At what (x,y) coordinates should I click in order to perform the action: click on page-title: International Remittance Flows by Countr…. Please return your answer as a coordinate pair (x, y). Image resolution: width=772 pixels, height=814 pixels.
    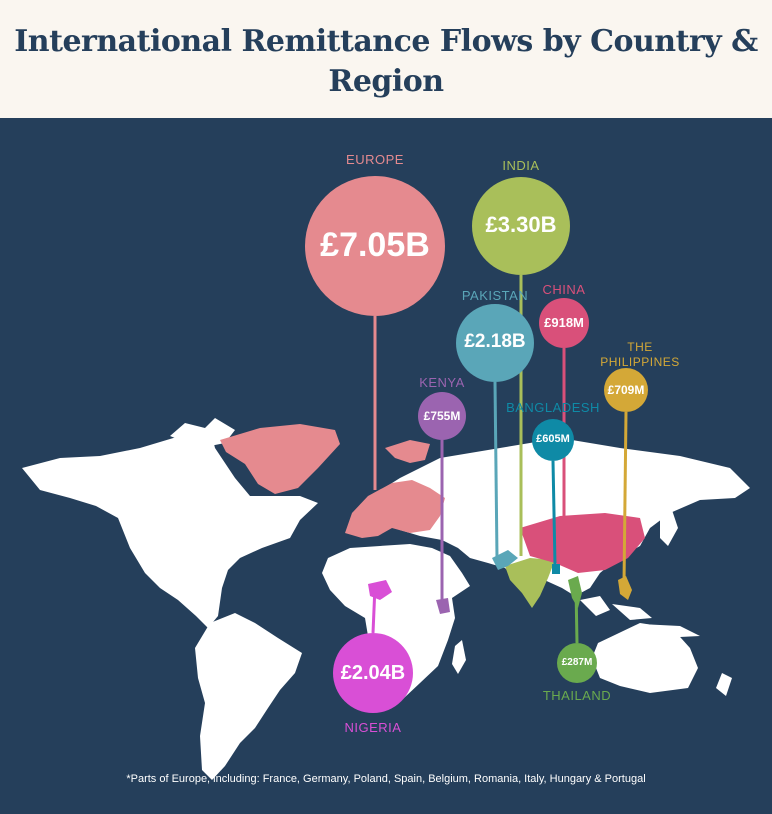
    Looking at the image, I should click on (386, 61).